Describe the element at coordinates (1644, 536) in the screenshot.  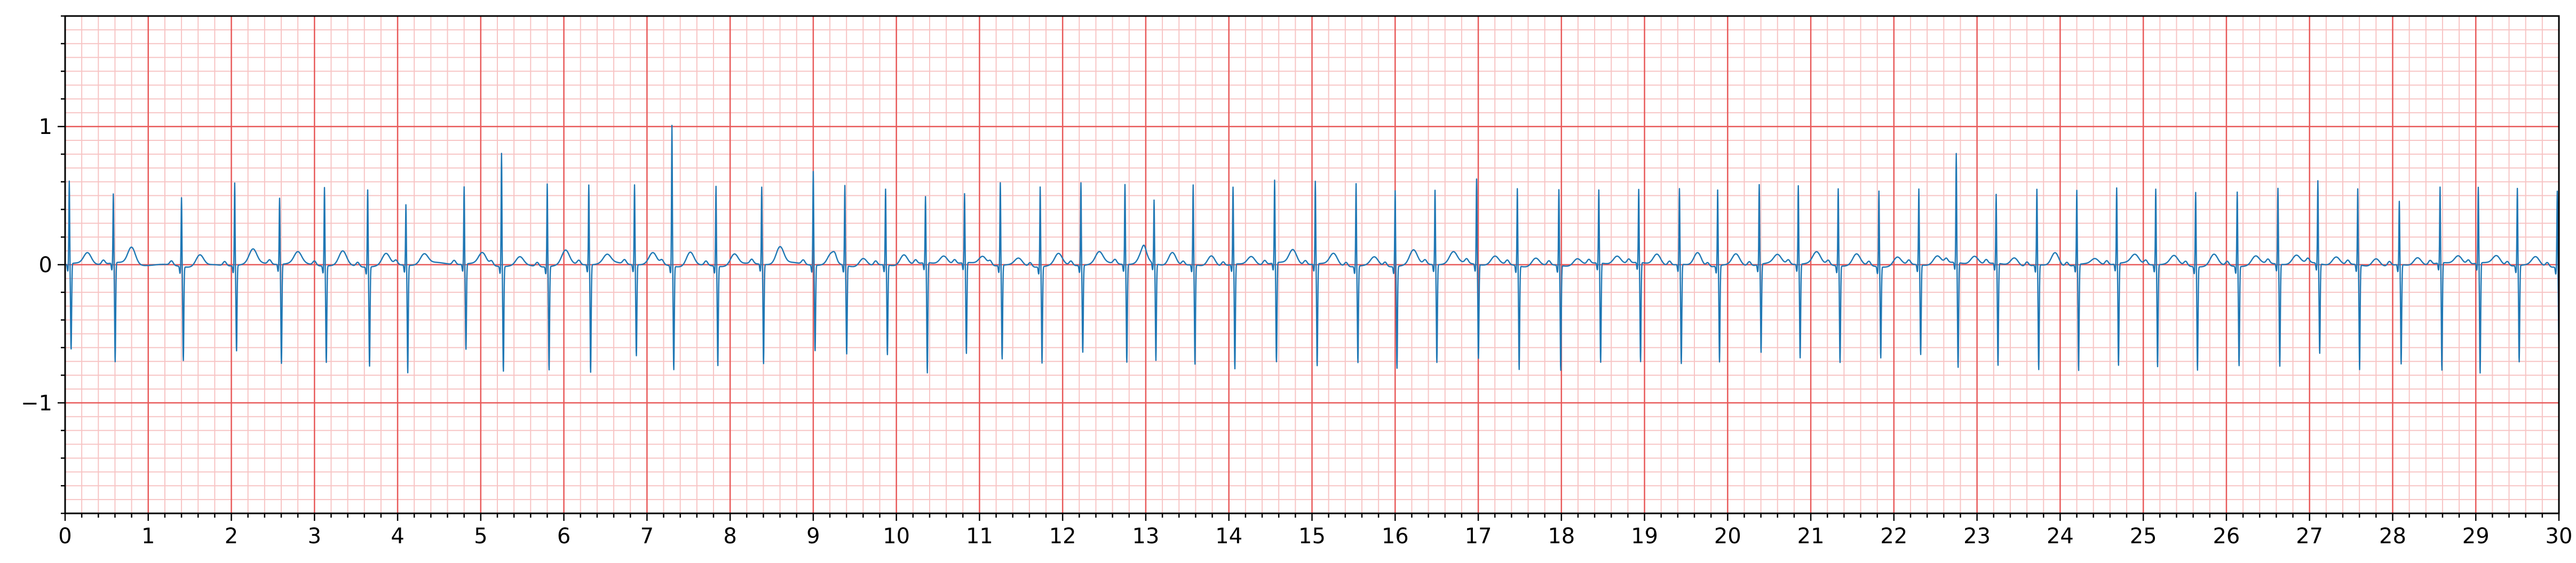
I see `x-tick-label: 19` at that location.